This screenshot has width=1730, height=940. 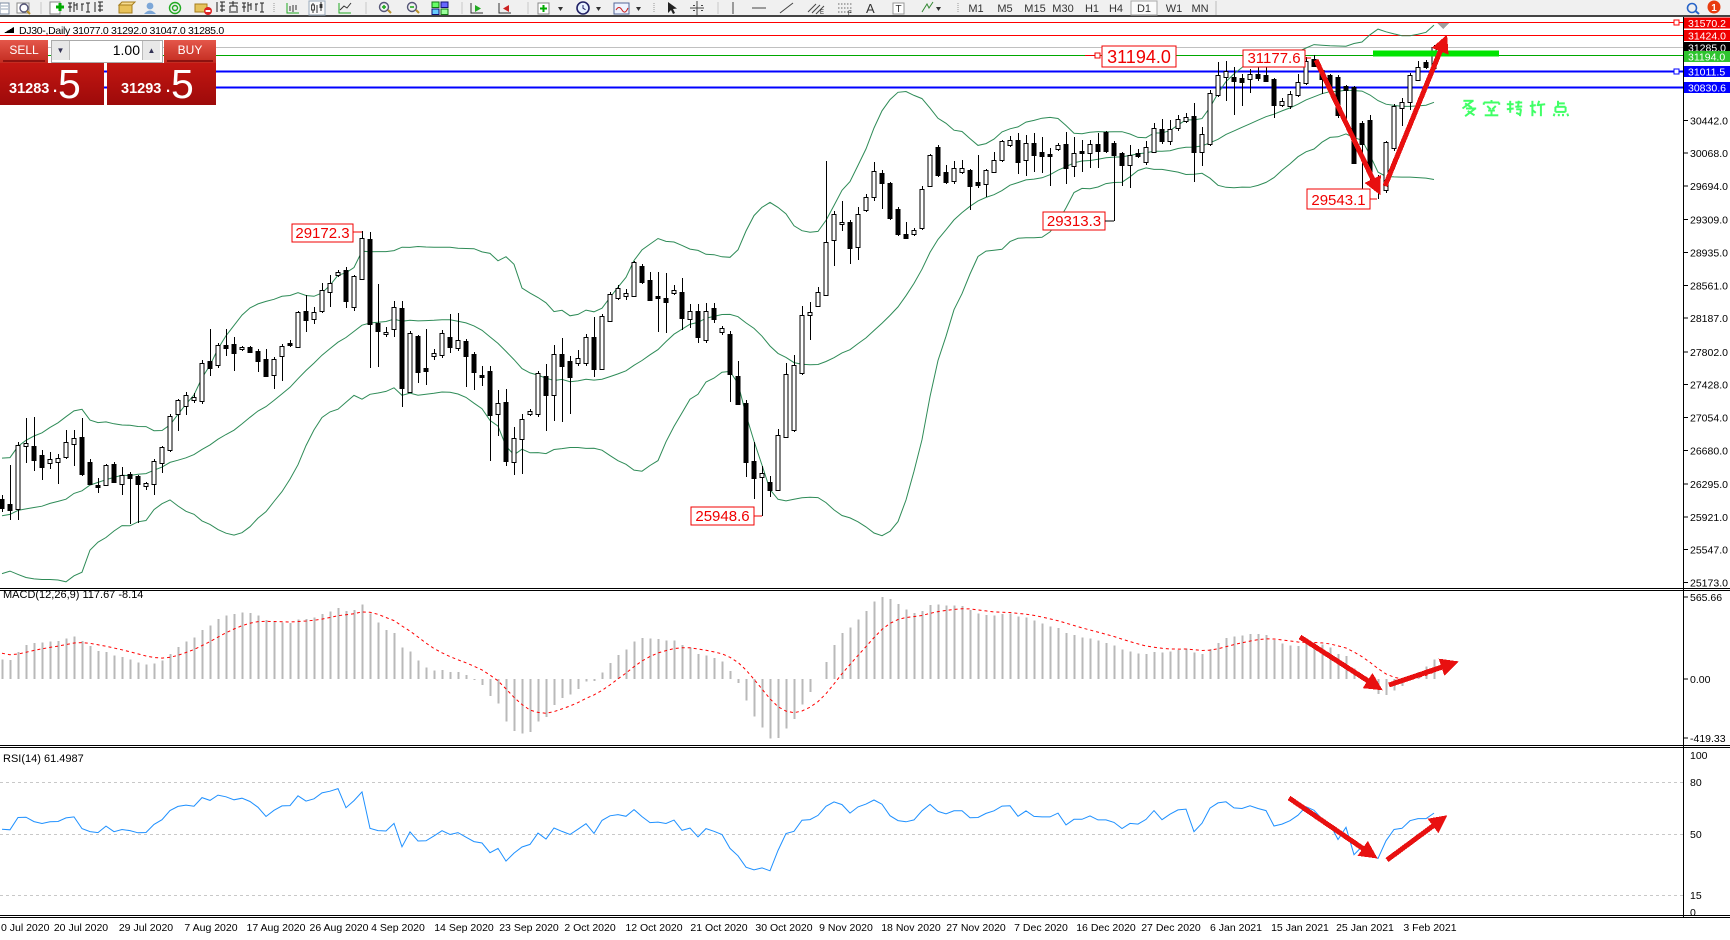 I want to click on svg-text: 26 Aug 2020, so click(x=339, y=928).